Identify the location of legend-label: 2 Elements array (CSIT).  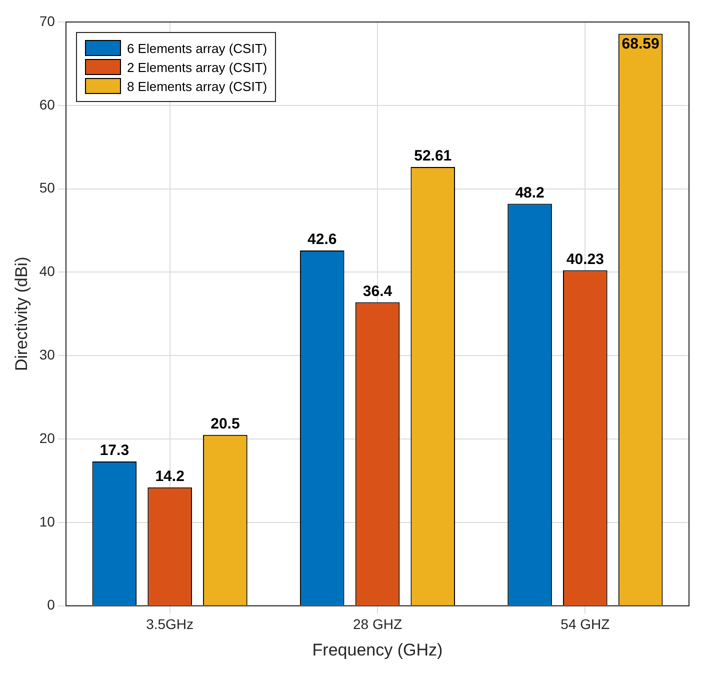
(197, 67).